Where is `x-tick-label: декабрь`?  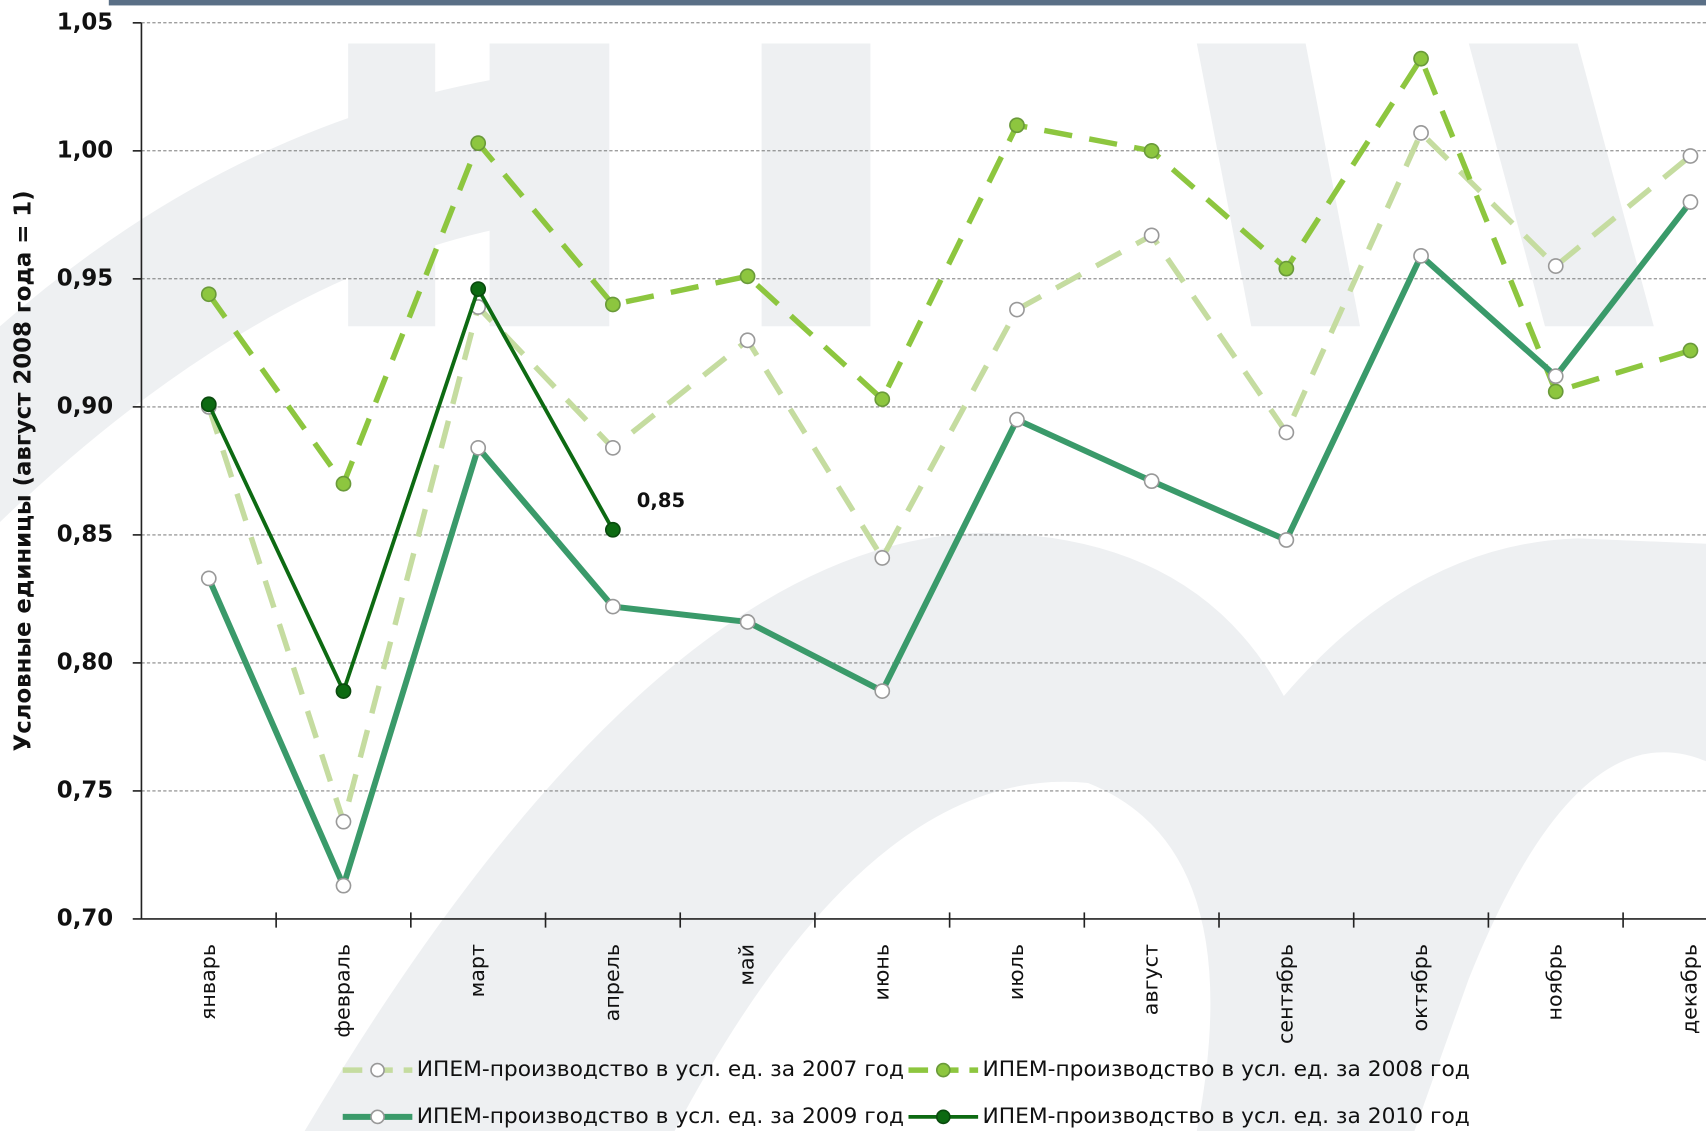
x-tick-label: декабрь is located at coordinates (1689, 989).